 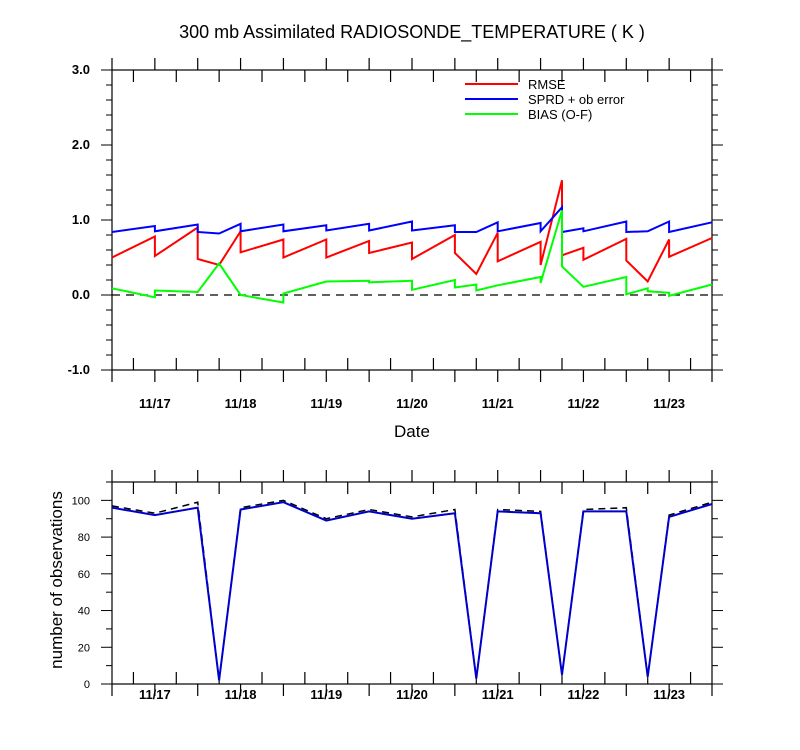 What do you see at coordinates (81, 69) in the screenshot?
I see `y-tick-label: 3.0` at bounding box center [81, 69].